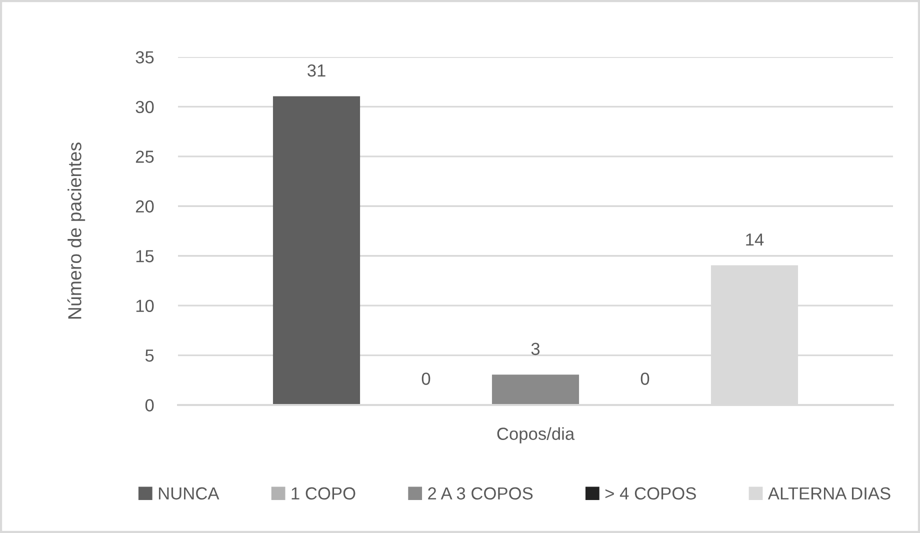  I want to click on y-tick-label: 15, so click(145, 256).